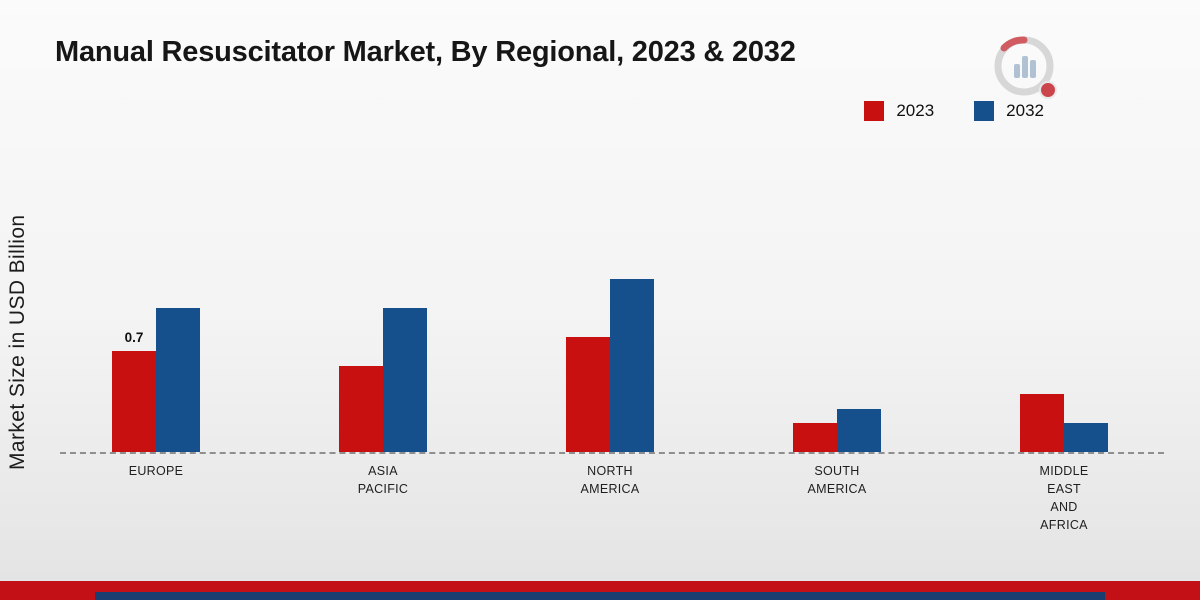  Describe the element at coordinates (632, 365) in the screenshot. I see `bar-2032-north-america` at that location.